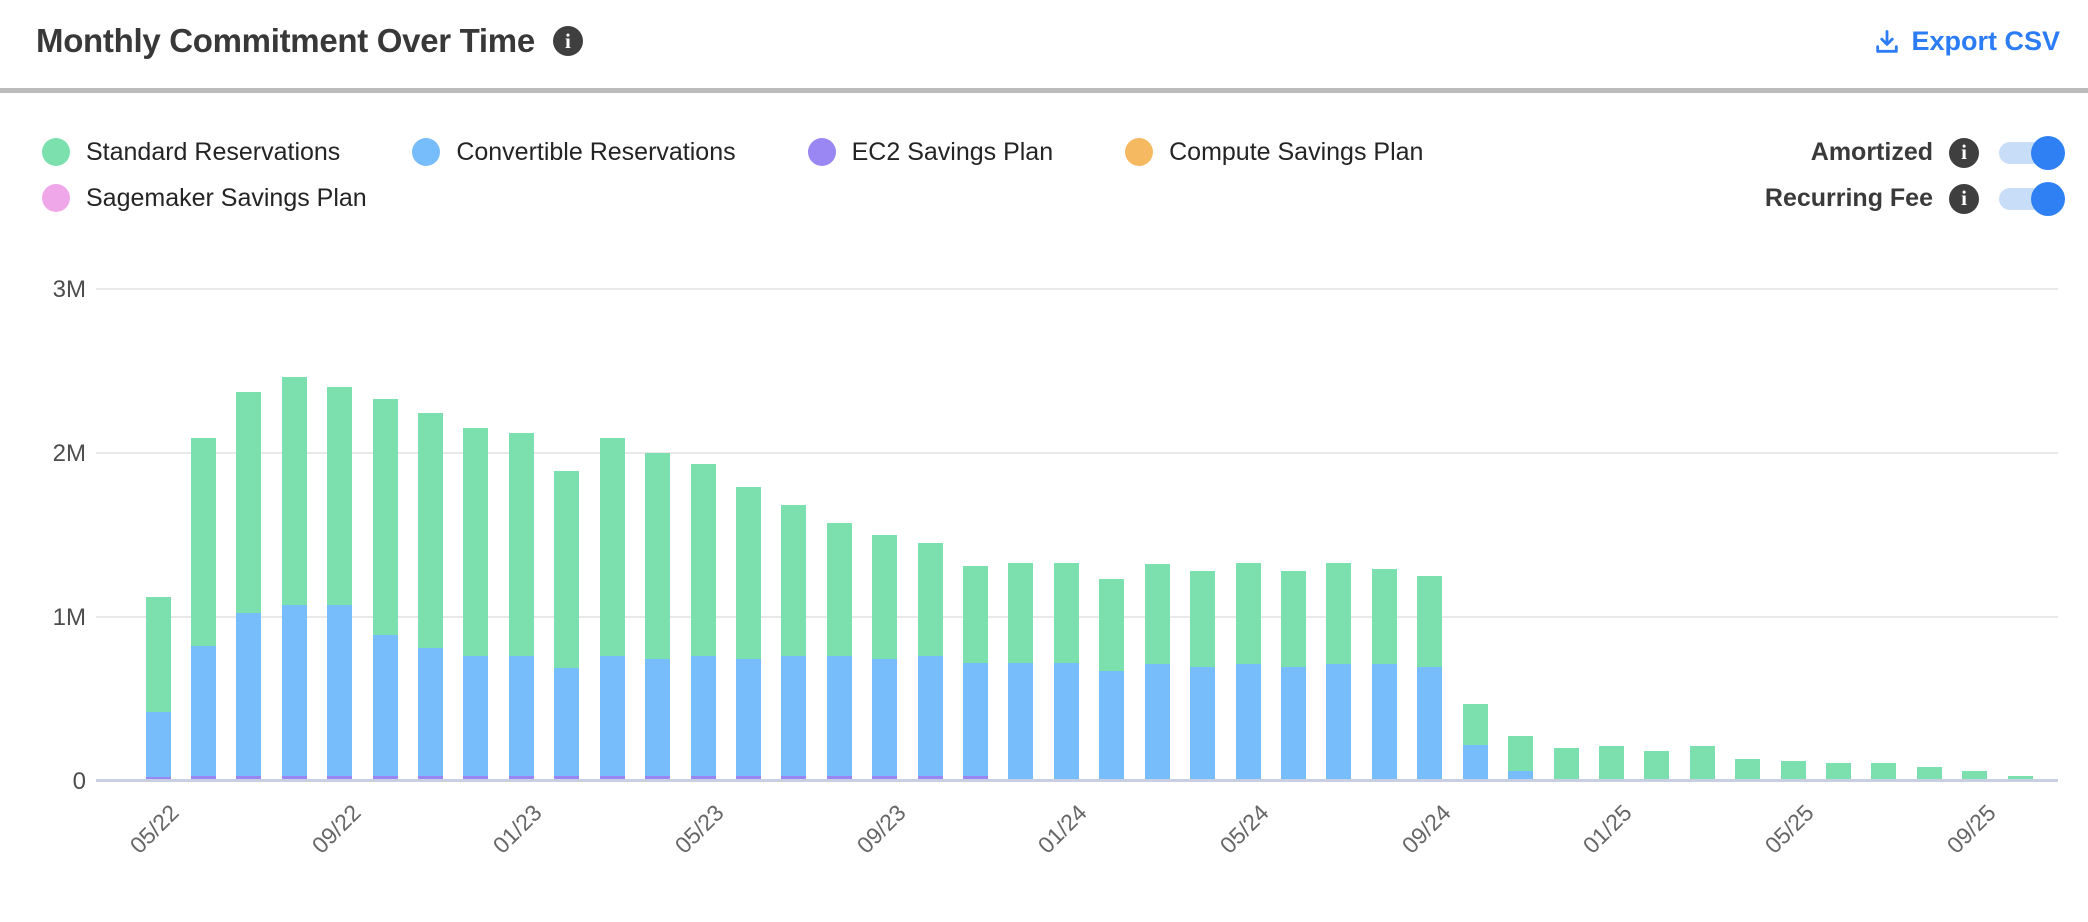 The width and height of the screenshot is (2088, 922). What do you see at coordinates (1274, 152) in the screenshot?
I see `legend-item: Compute Savings Plan` at bounding box center [1274, 152].